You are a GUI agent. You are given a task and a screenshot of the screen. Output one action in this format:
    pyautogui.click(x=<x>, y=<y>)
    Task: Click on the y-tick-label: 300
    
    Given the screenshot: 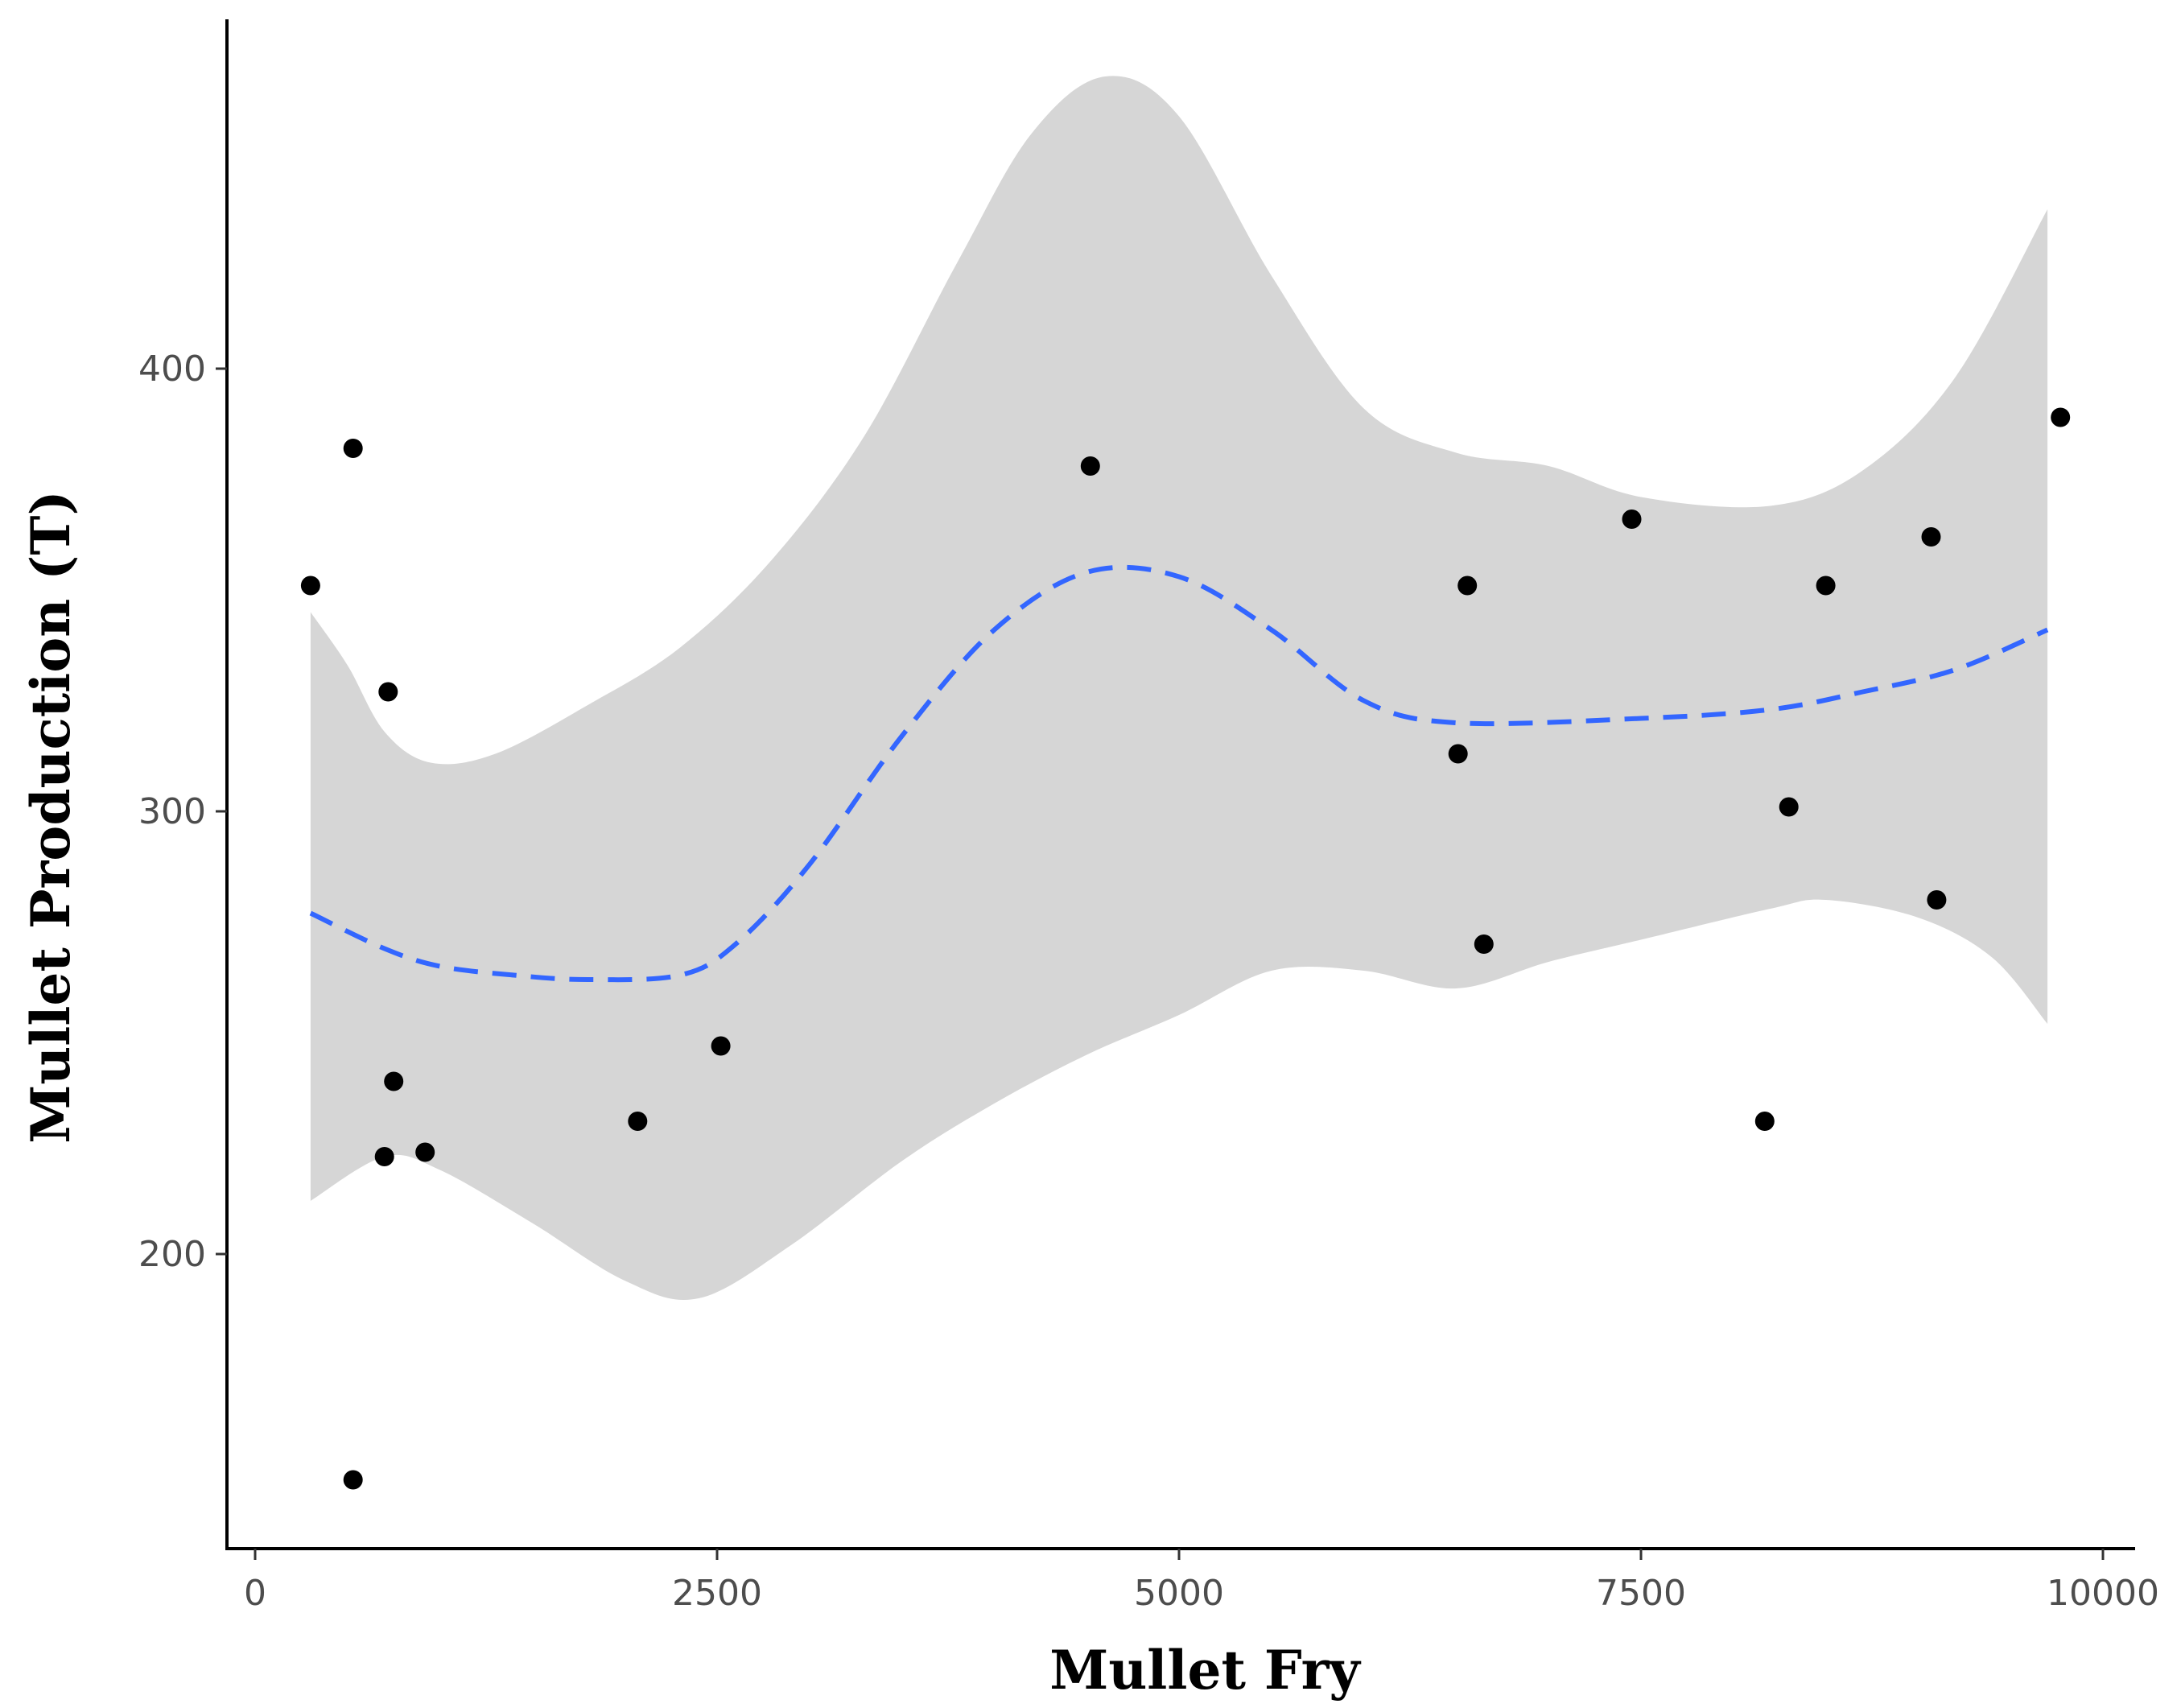 What is the action you would take?
    pyautogui.click(x=172, y=811)
    